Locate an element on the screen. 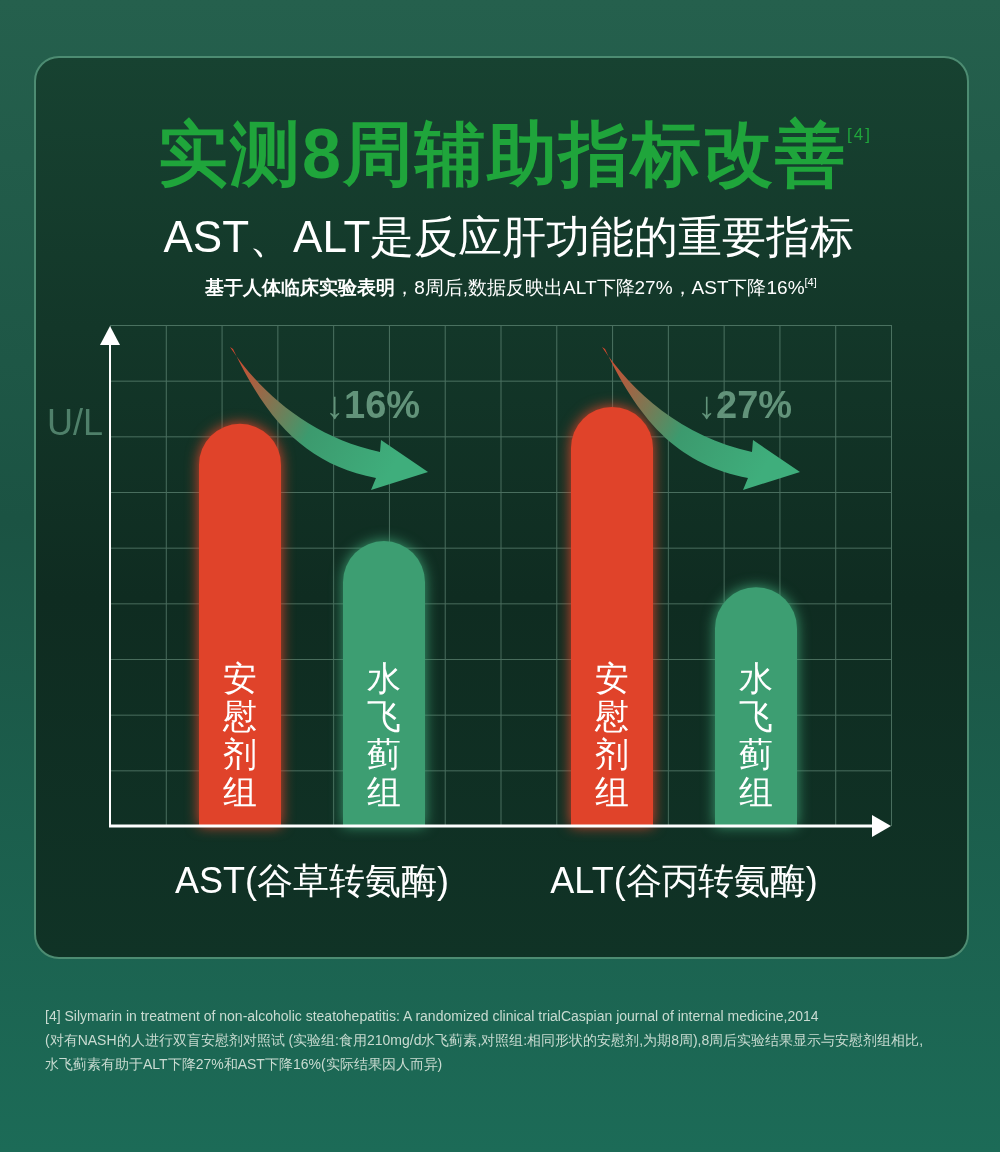 The width and height of the screenshot is (1000, 1152). series-label: 水飞蓟组 is located at coordinates (384, 735).